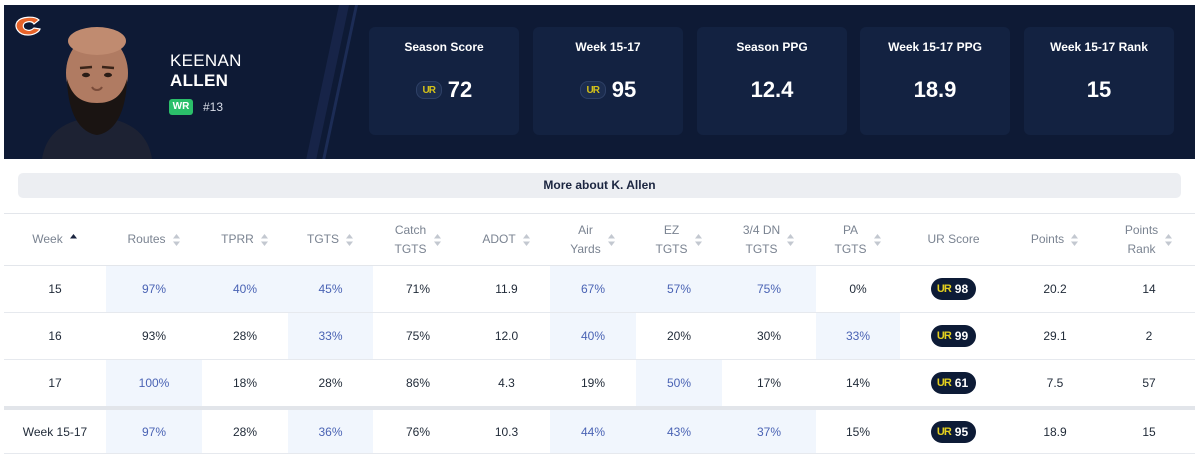  What do you see at coordinates (213, 107) in the screenshot?
I see `jersey-number: #13` at bounding box center [213, 107].